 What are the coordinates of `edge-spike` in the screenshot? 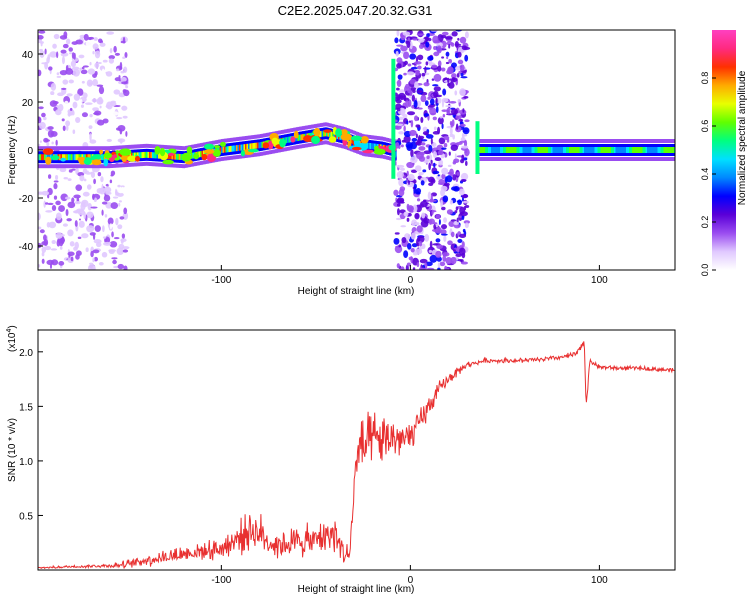 It's located at (477, 147).